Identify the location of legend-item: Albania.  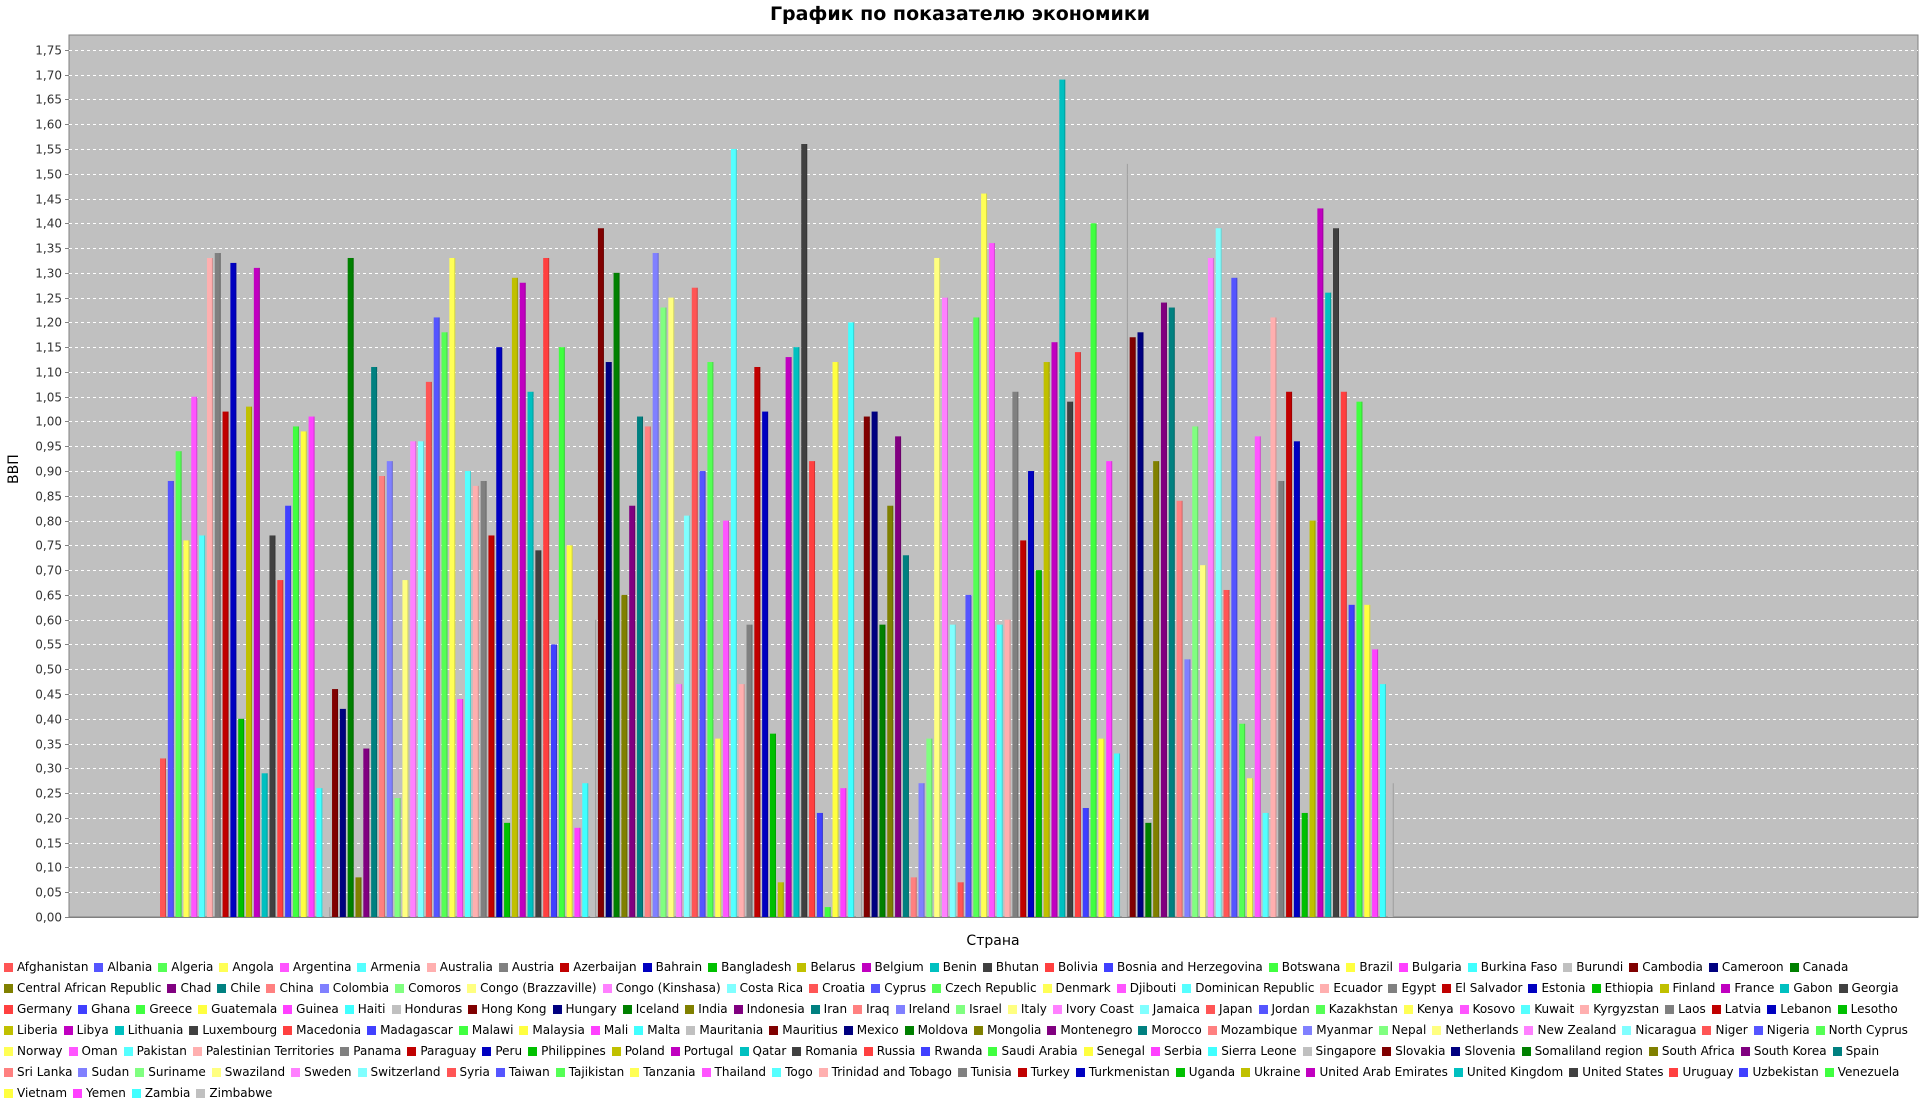
(123, 967).